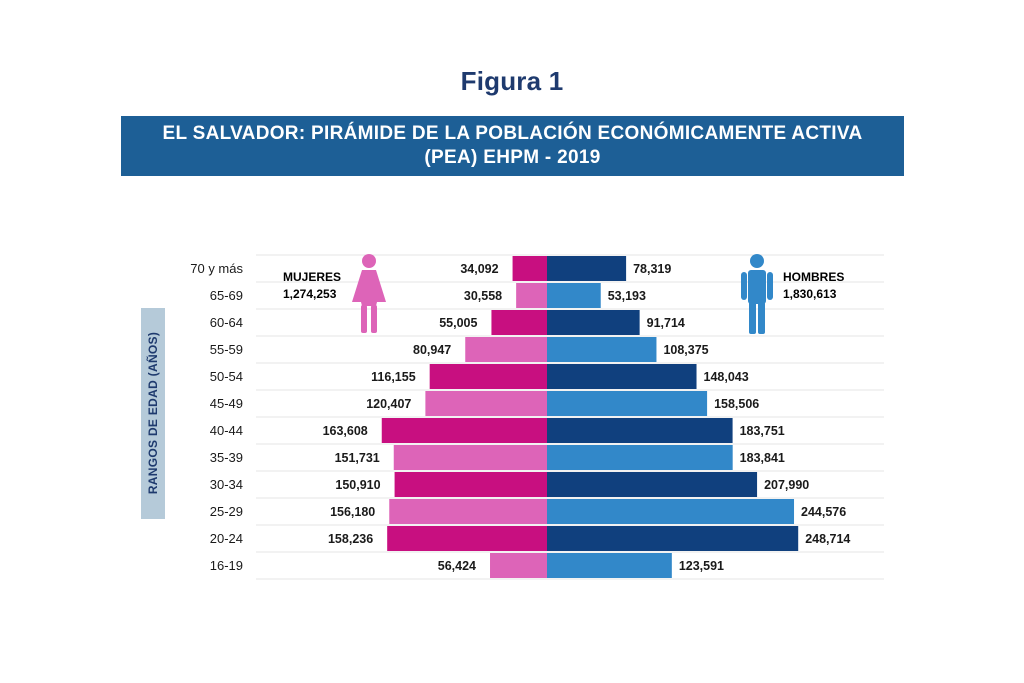 The image size is (1024, 683). Describe the element at coordinates (226, 322) in the screenshot. I see `category-label: 60-64` at that location.